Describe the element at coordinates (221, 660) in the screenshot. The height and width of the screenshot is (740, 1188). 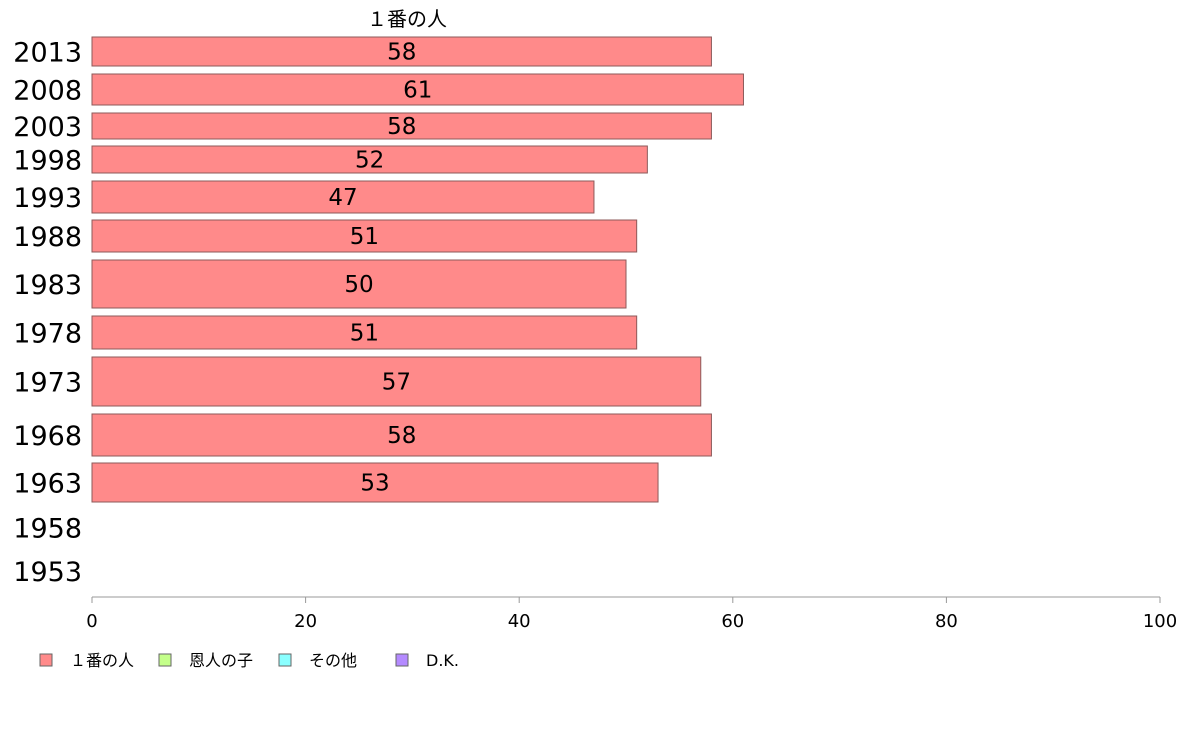
I see `legend-label-1: 恩人の子` at that location.